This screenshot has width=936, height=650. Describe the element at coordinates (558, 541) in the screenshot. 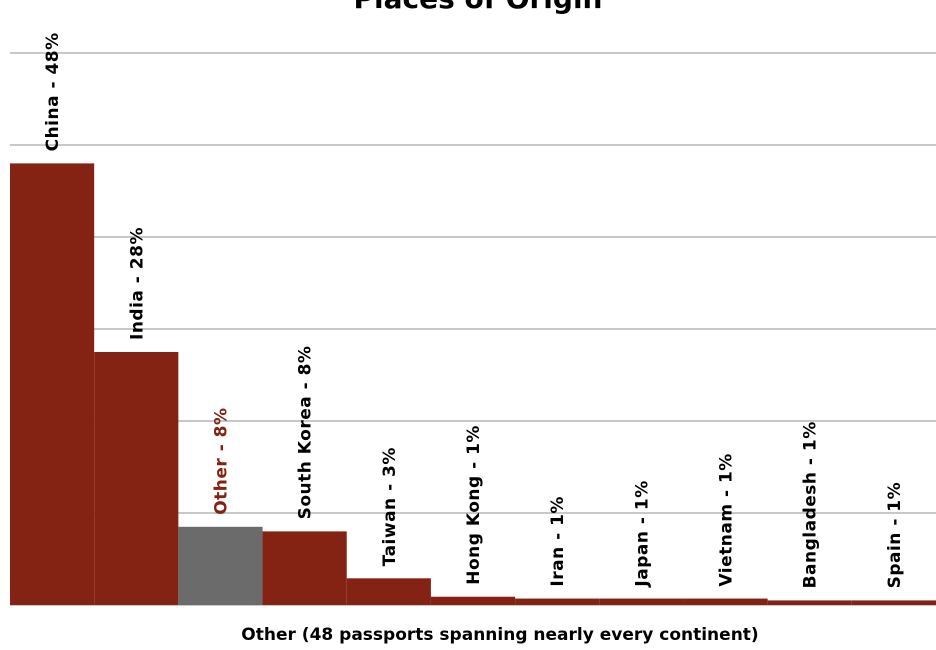

I see `bar-label-6: Iran - 1%` at that location.